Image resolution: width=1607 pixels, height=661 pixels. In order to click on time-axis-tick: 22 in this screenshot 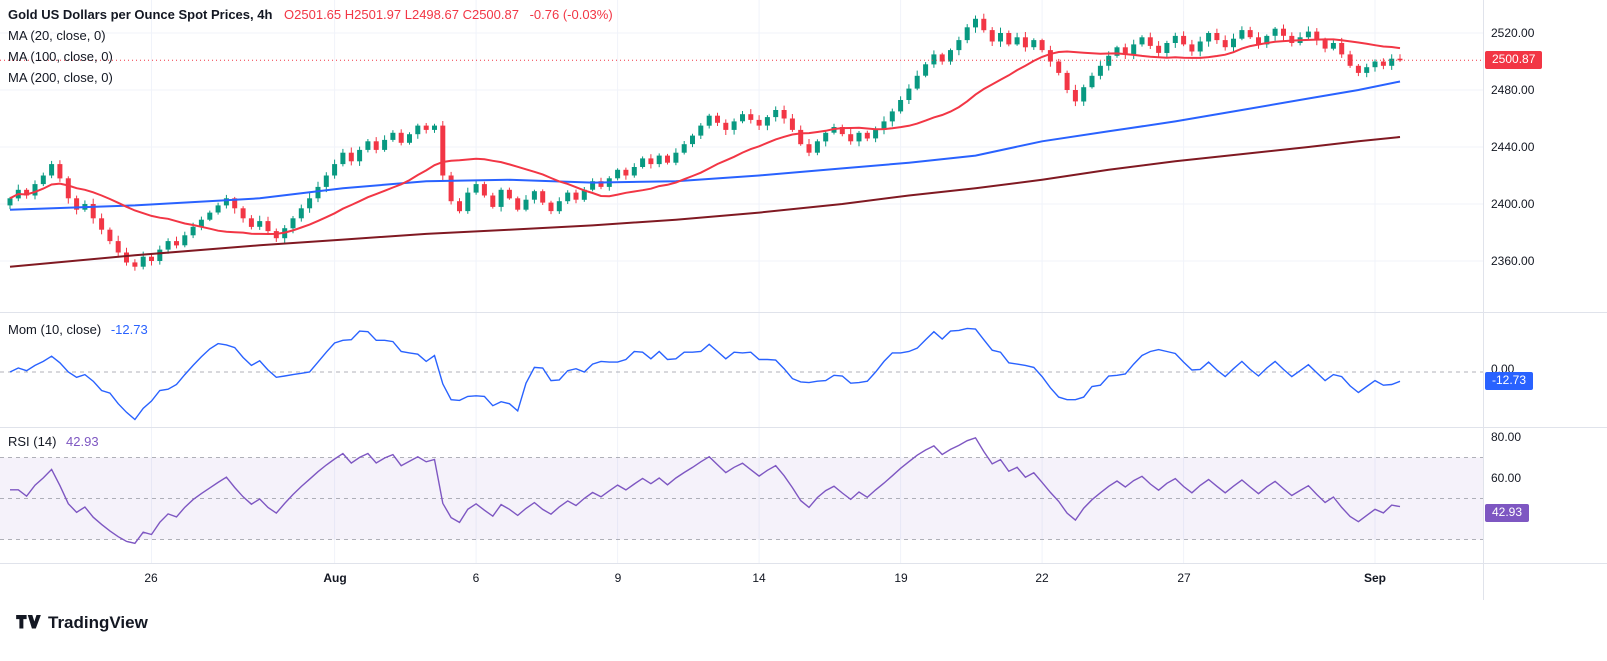, I will do `click(1042, 578)`.